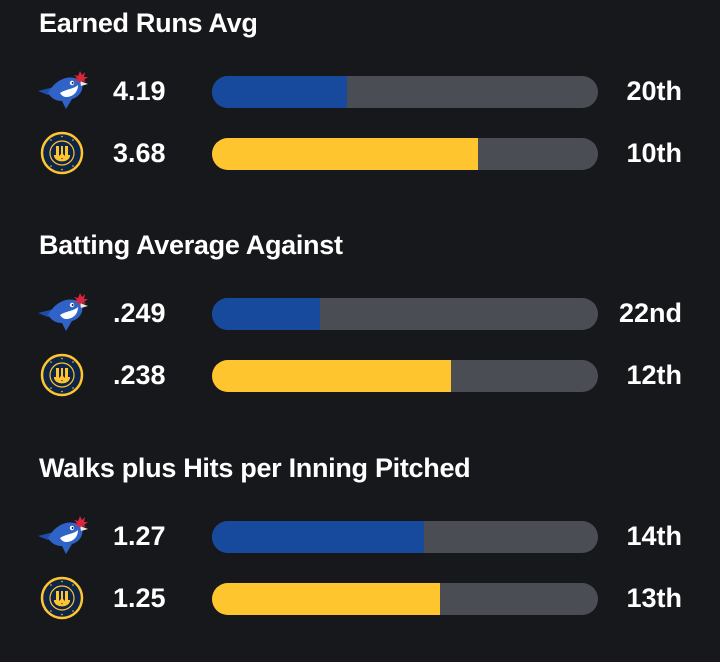 This screenshot has height=662, width=720. I want to click on league-rank: 14th, so click(654, 536).